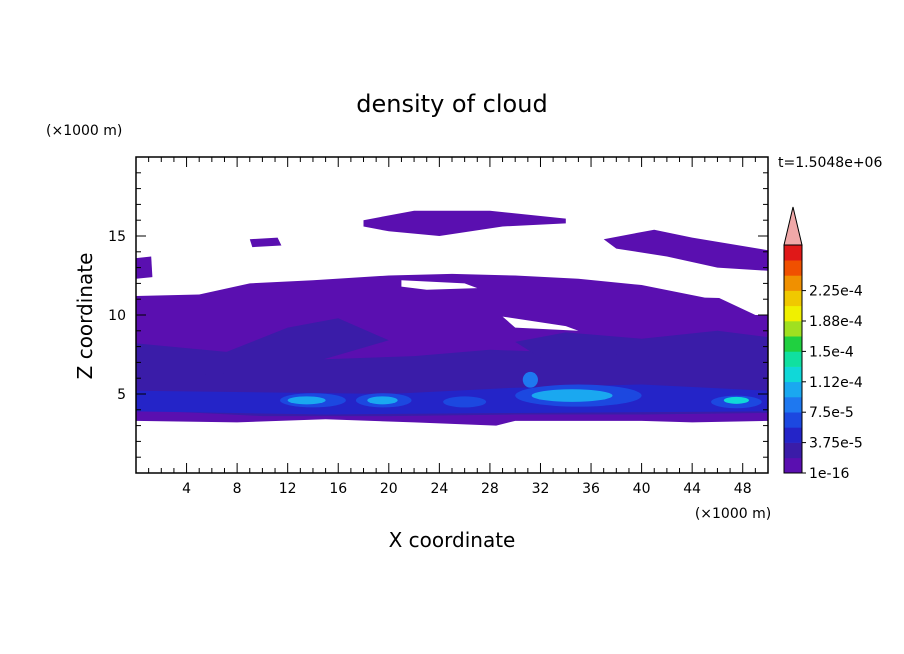  What do you see at coordinates (743, 489) in the screenshot?
I see `x-tick-label: 48` at bounding box center [743, 489].